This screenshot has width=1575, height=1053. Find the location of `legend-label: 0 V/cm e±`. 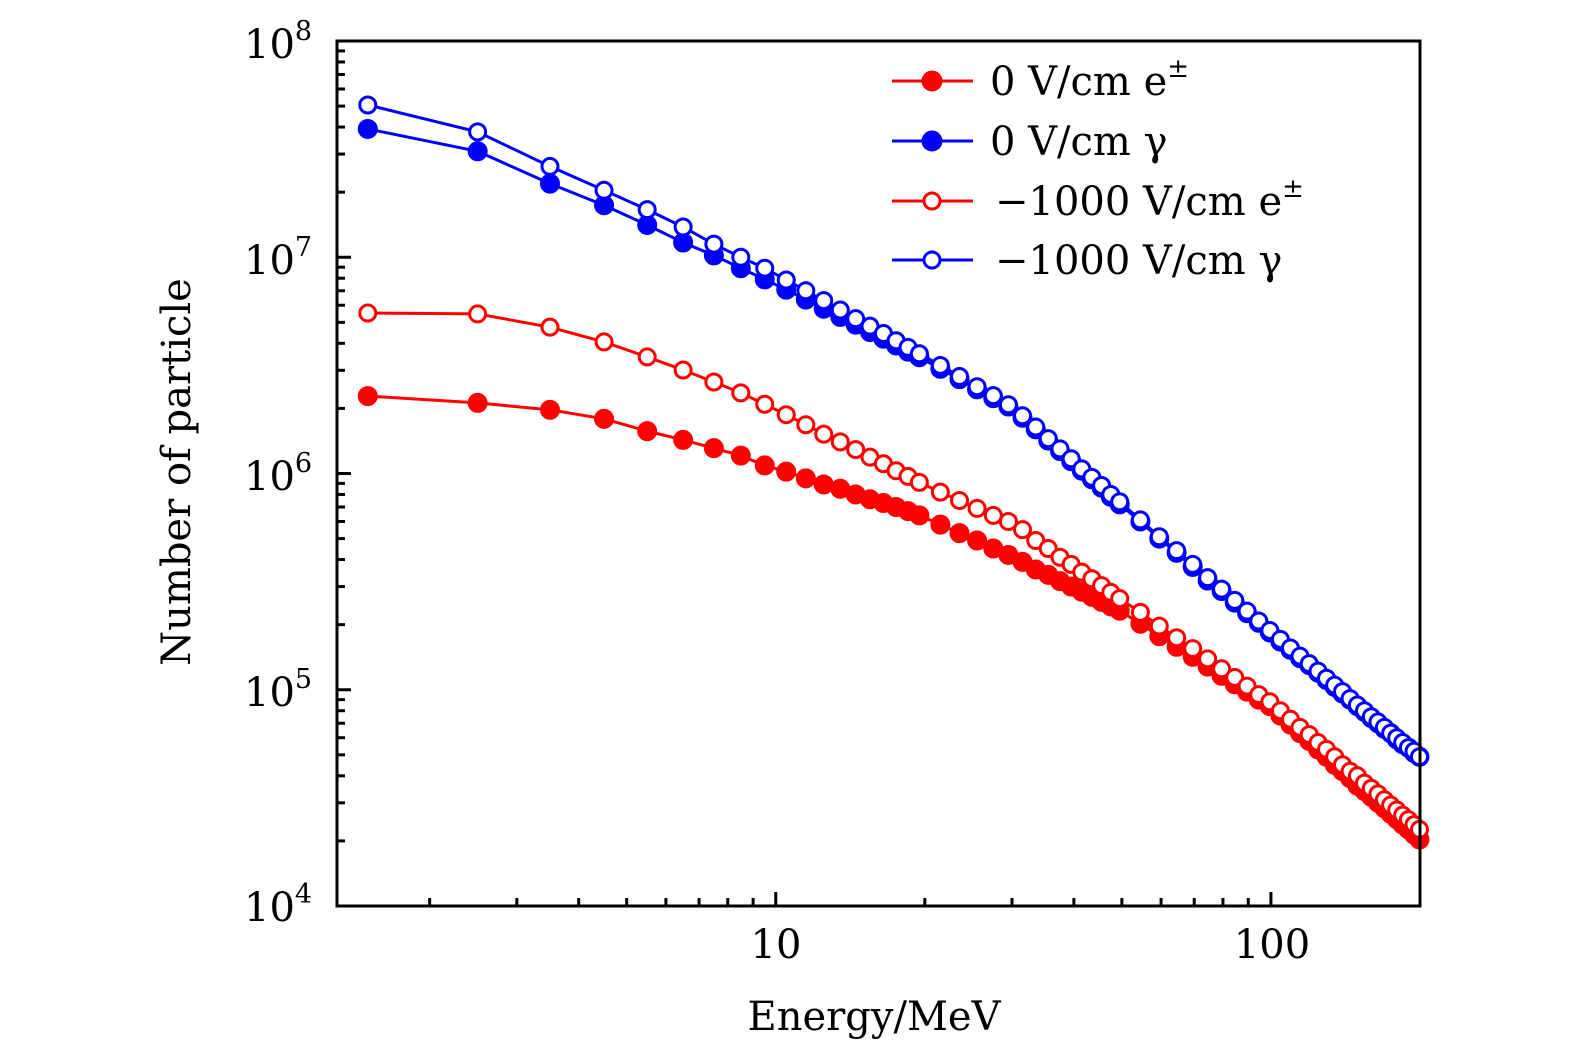

legend-label: 0 V/cm e± is located at coordinates (1089, 79).